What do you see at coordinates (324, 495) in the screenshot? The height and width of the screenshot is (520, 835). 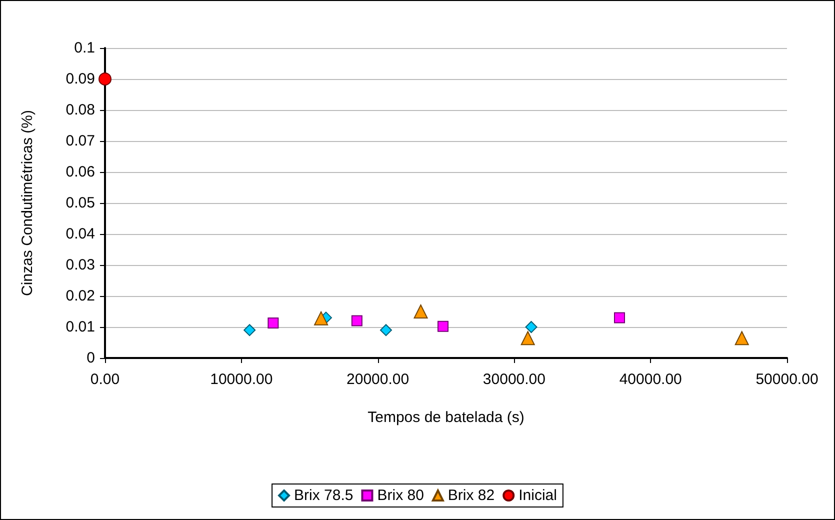 I see `legend-label: Brix 78.5` at bounding box center [324, 495].